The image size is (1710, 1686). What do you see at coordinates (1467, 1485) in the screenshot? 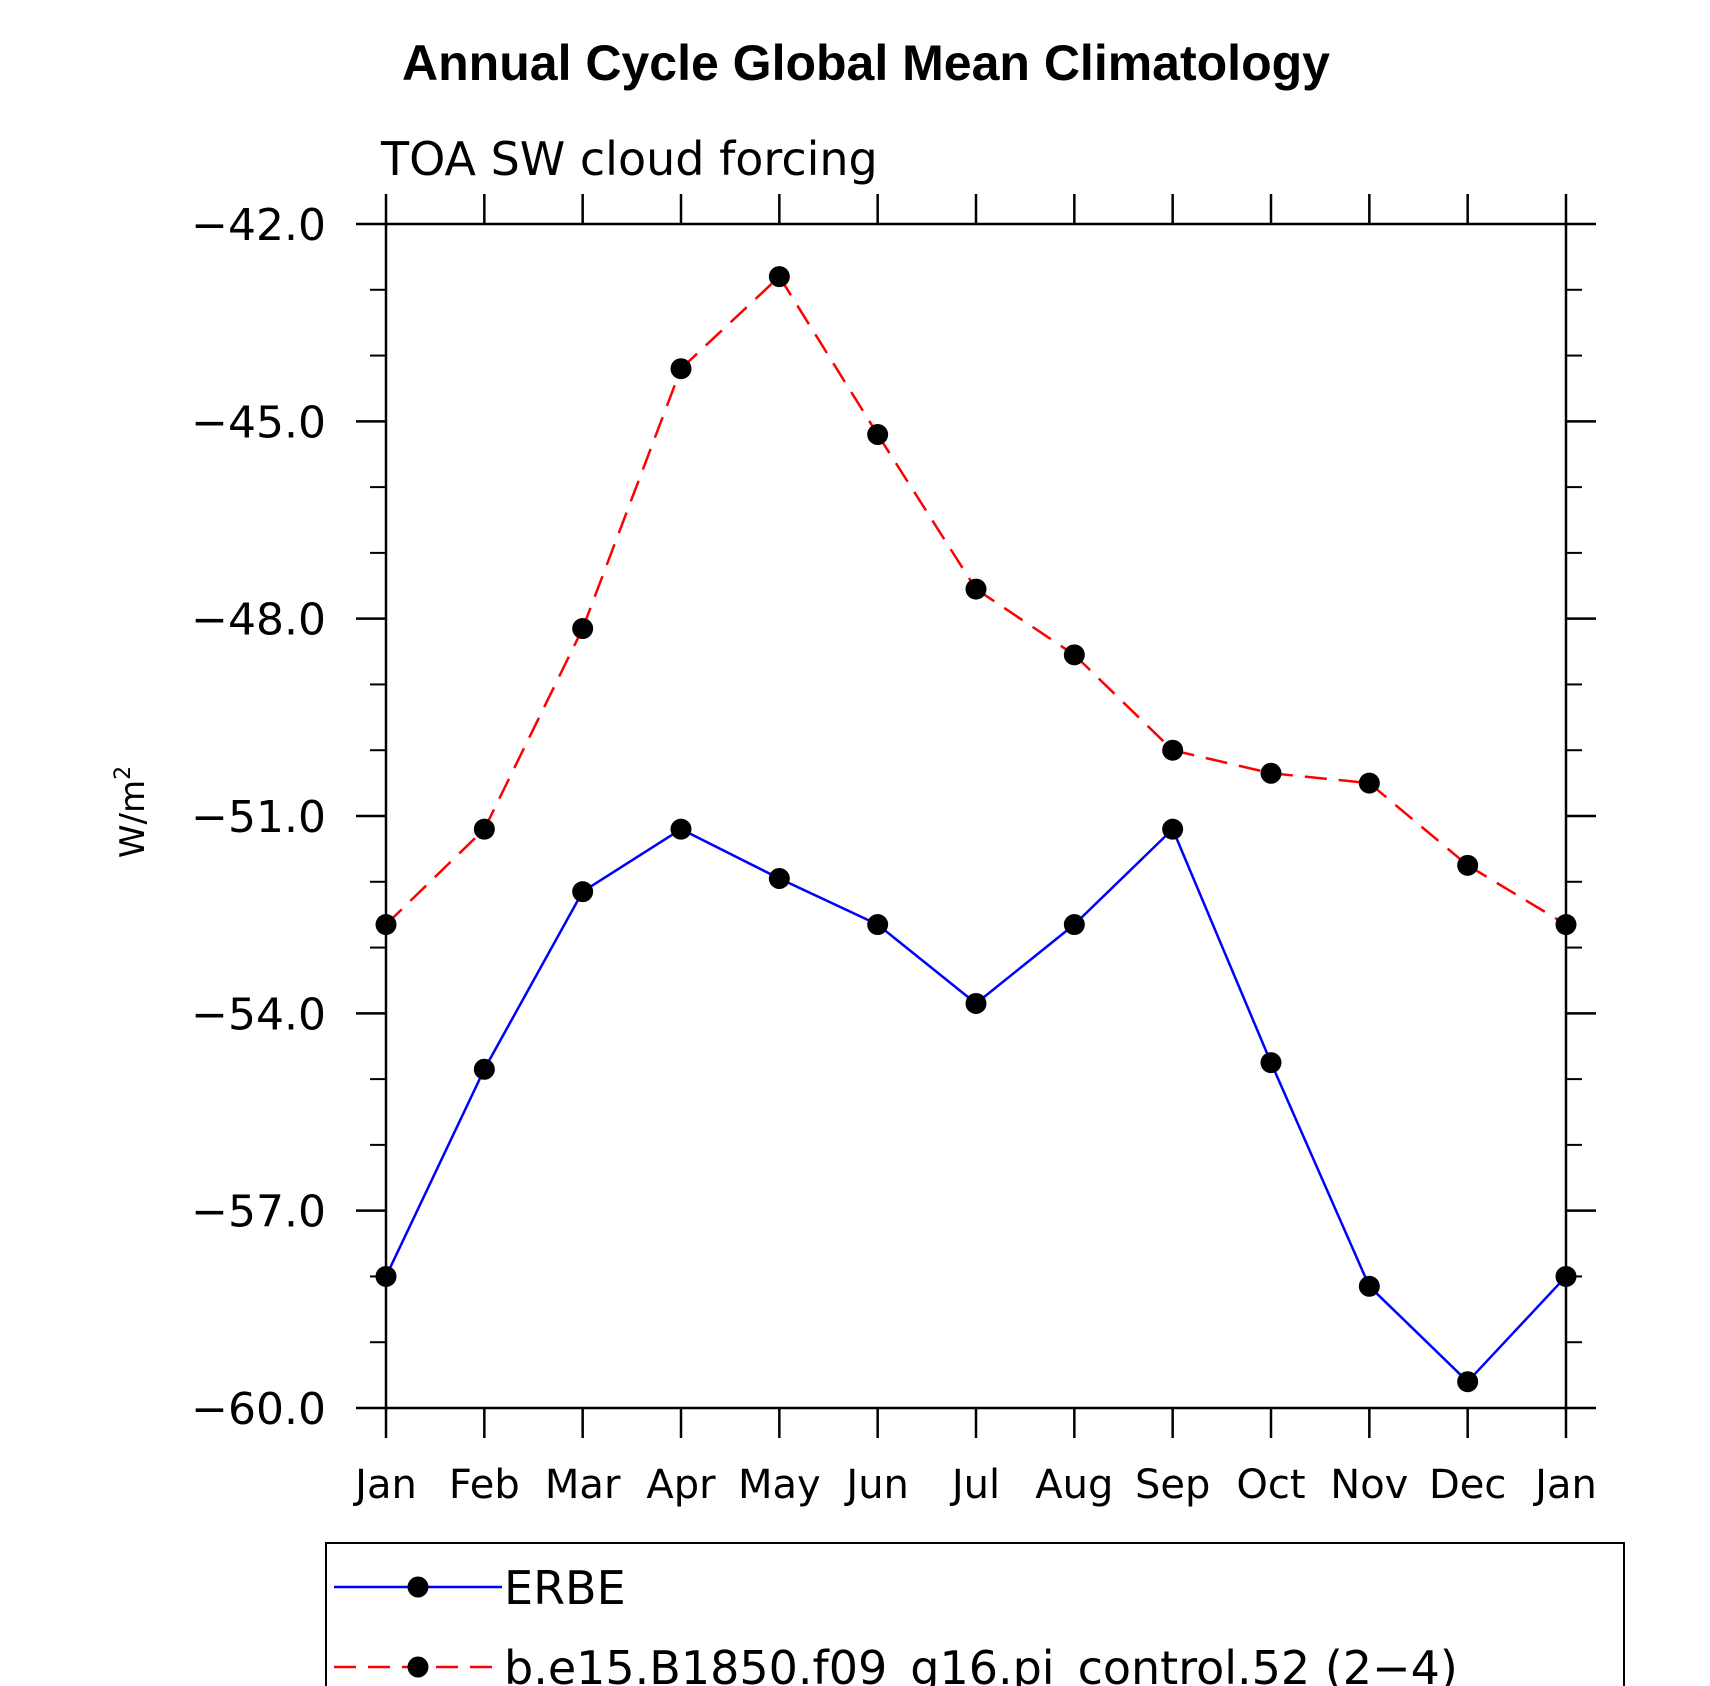
I see `x-tick-label: Dec` at bounding box center [1467, 1485].